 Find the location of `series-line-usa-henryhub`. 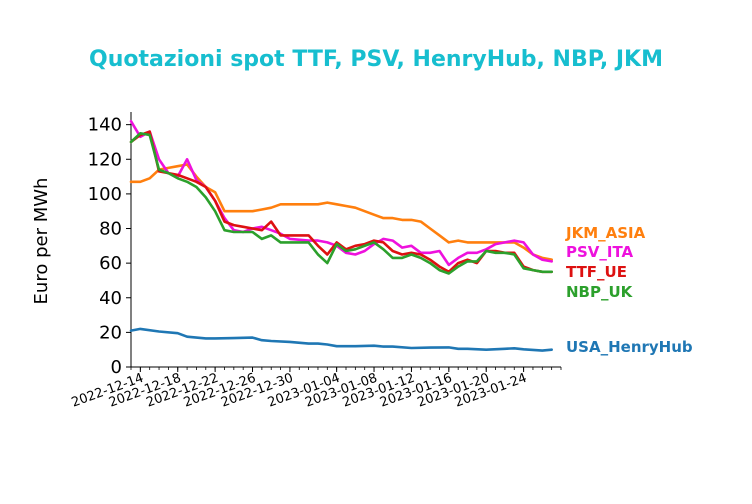

series-line-usa-henryhub is located at coordinates (341, 339).